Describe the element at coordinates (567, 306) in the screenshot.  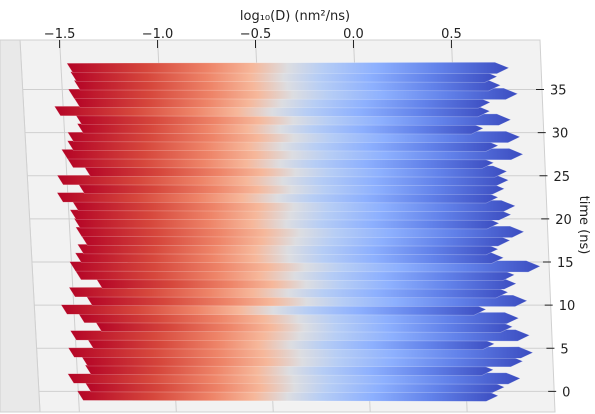
I see `y-tick-label: 10` at that location.